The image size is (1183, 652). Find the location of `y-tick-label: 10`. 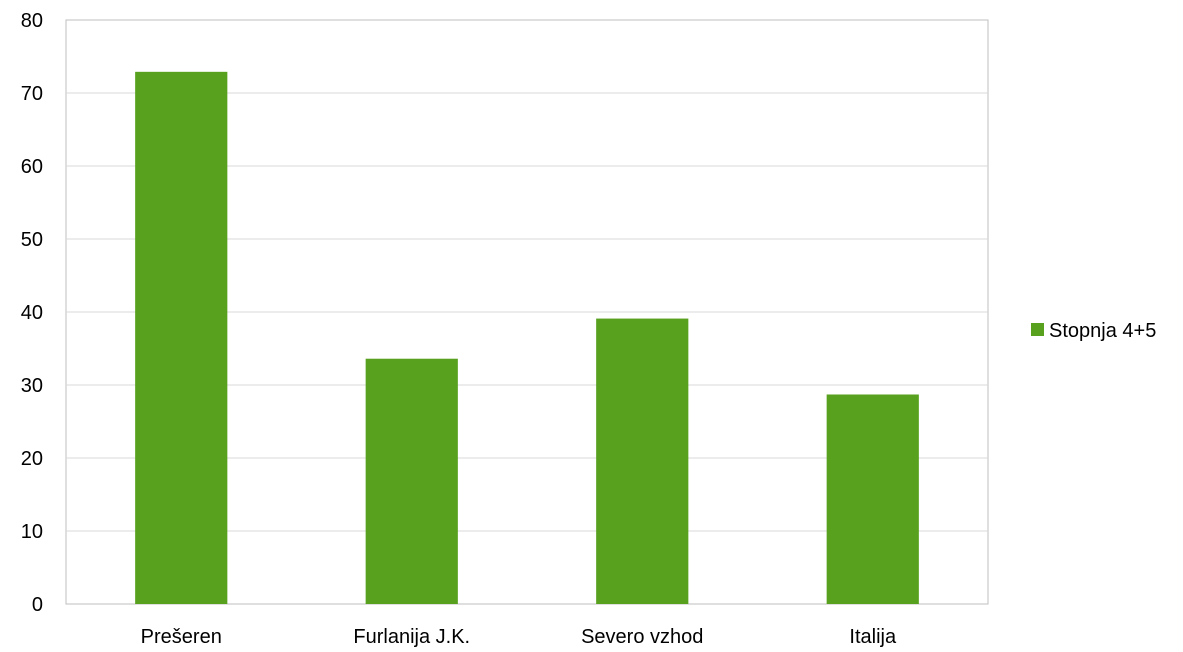

y-tick-label: 10 is located at coordinates (32, 532).